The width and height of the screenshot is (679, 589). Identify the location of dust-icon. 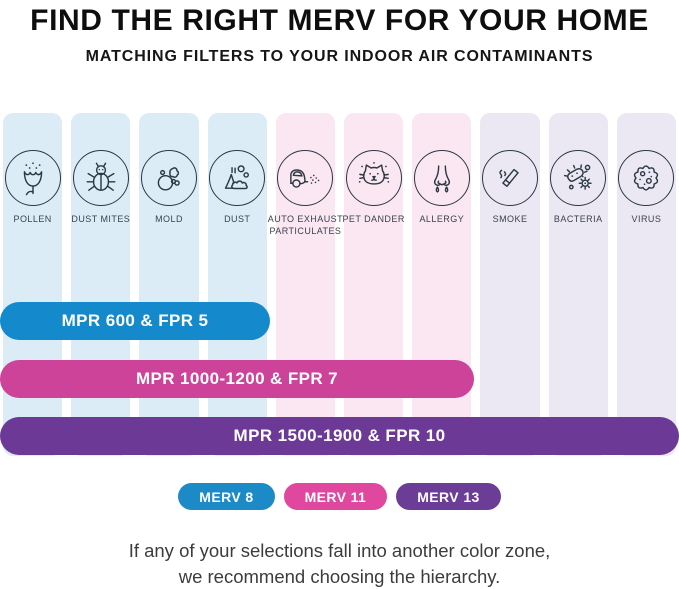
(237, 178).